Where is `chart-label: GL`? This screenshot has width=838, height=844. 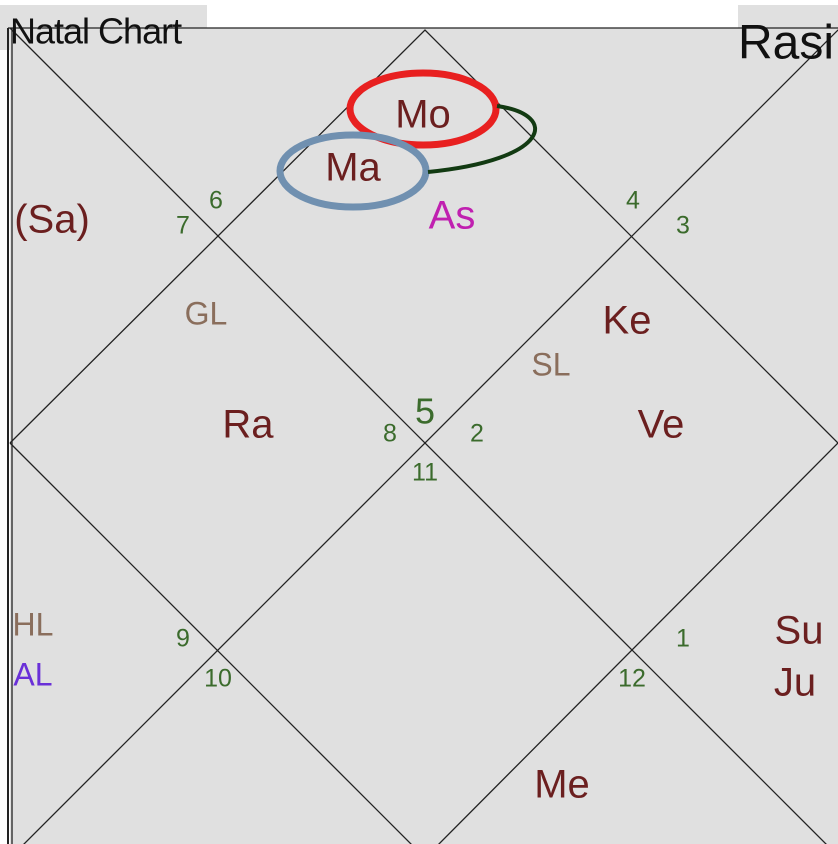 chart-label: GL is located at coordinates (206, 313).